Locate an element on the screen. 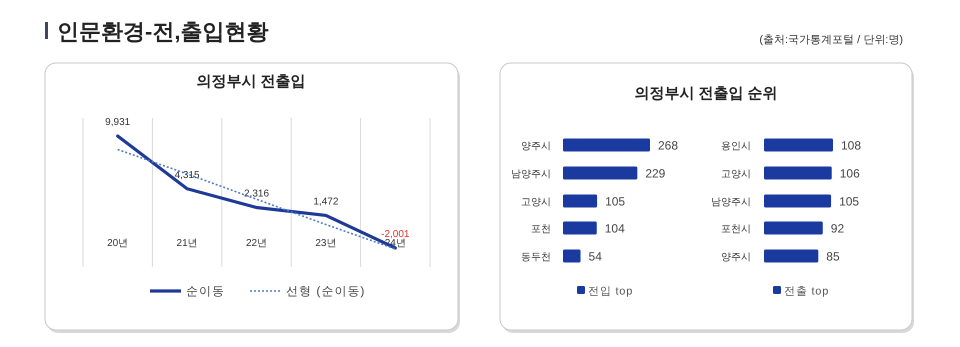  data-label: 92 is located at coordinates (837, 229).